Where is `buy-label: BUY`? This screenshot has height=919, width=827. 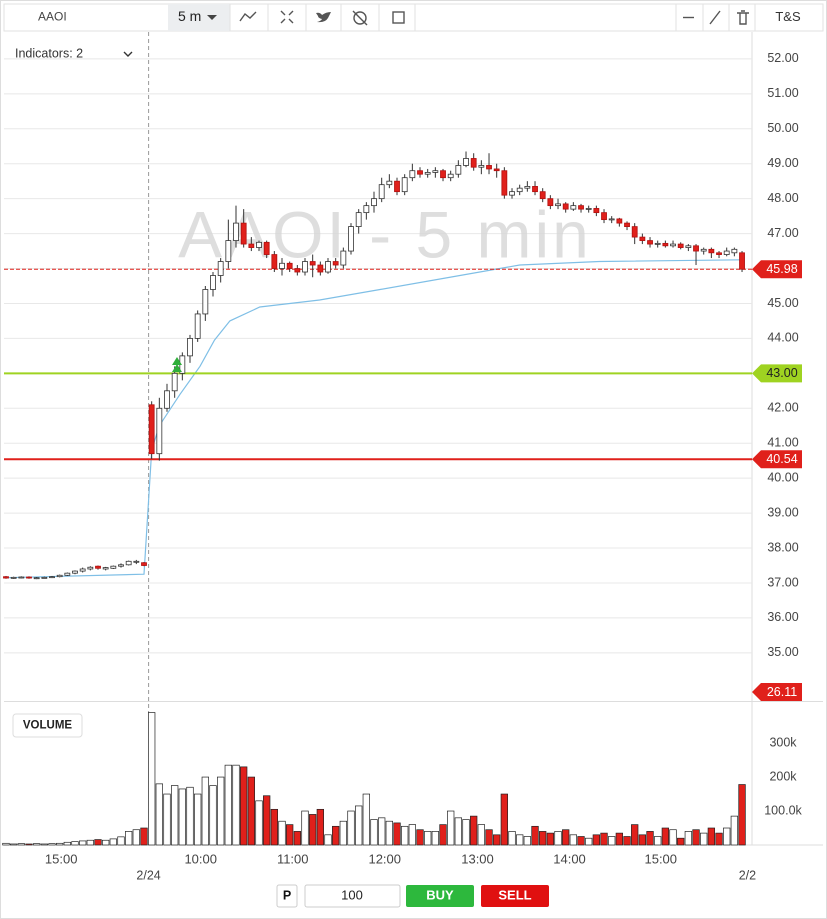 buy-label: BUY is located at coordinates (440, 894).